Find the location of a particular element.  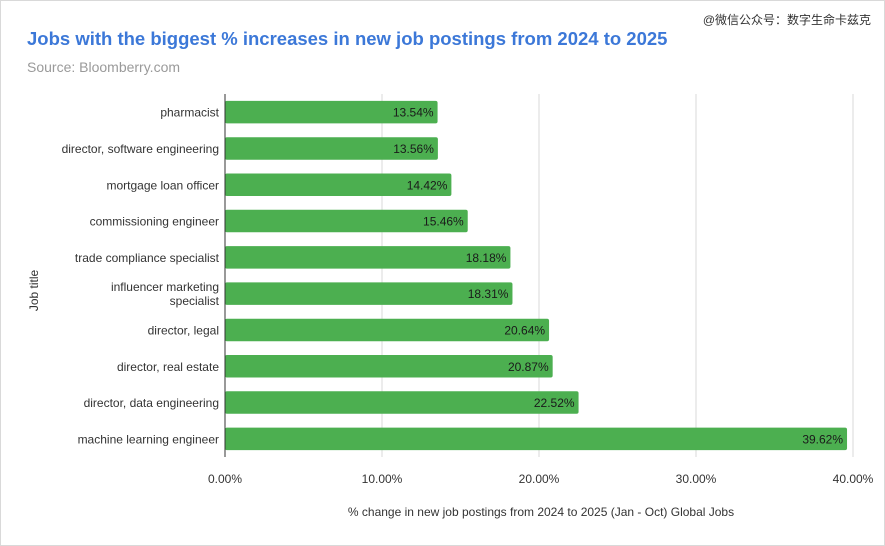

data-label: 13.56% is located at coordinates (413, 149).